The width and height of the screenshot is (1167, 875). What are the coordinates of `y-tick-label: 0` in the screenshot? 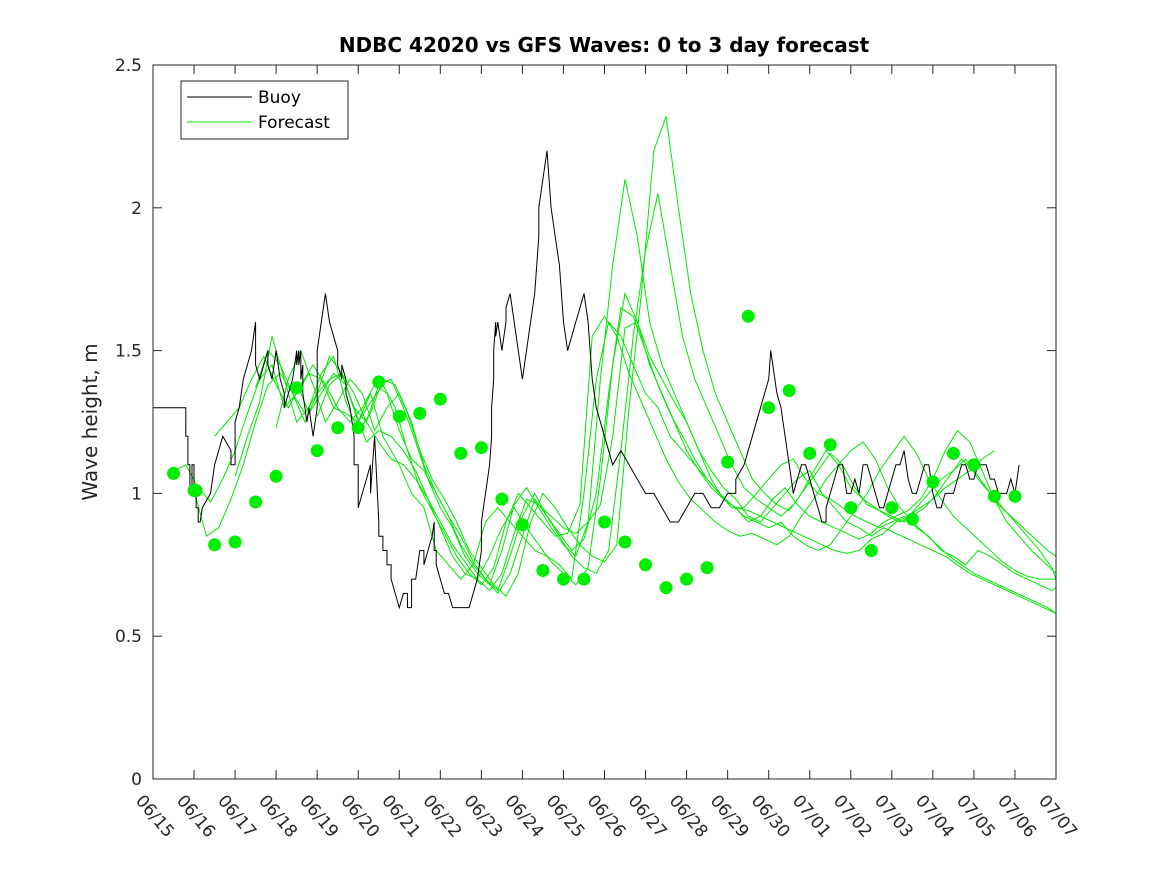 It's located at (136, 780).